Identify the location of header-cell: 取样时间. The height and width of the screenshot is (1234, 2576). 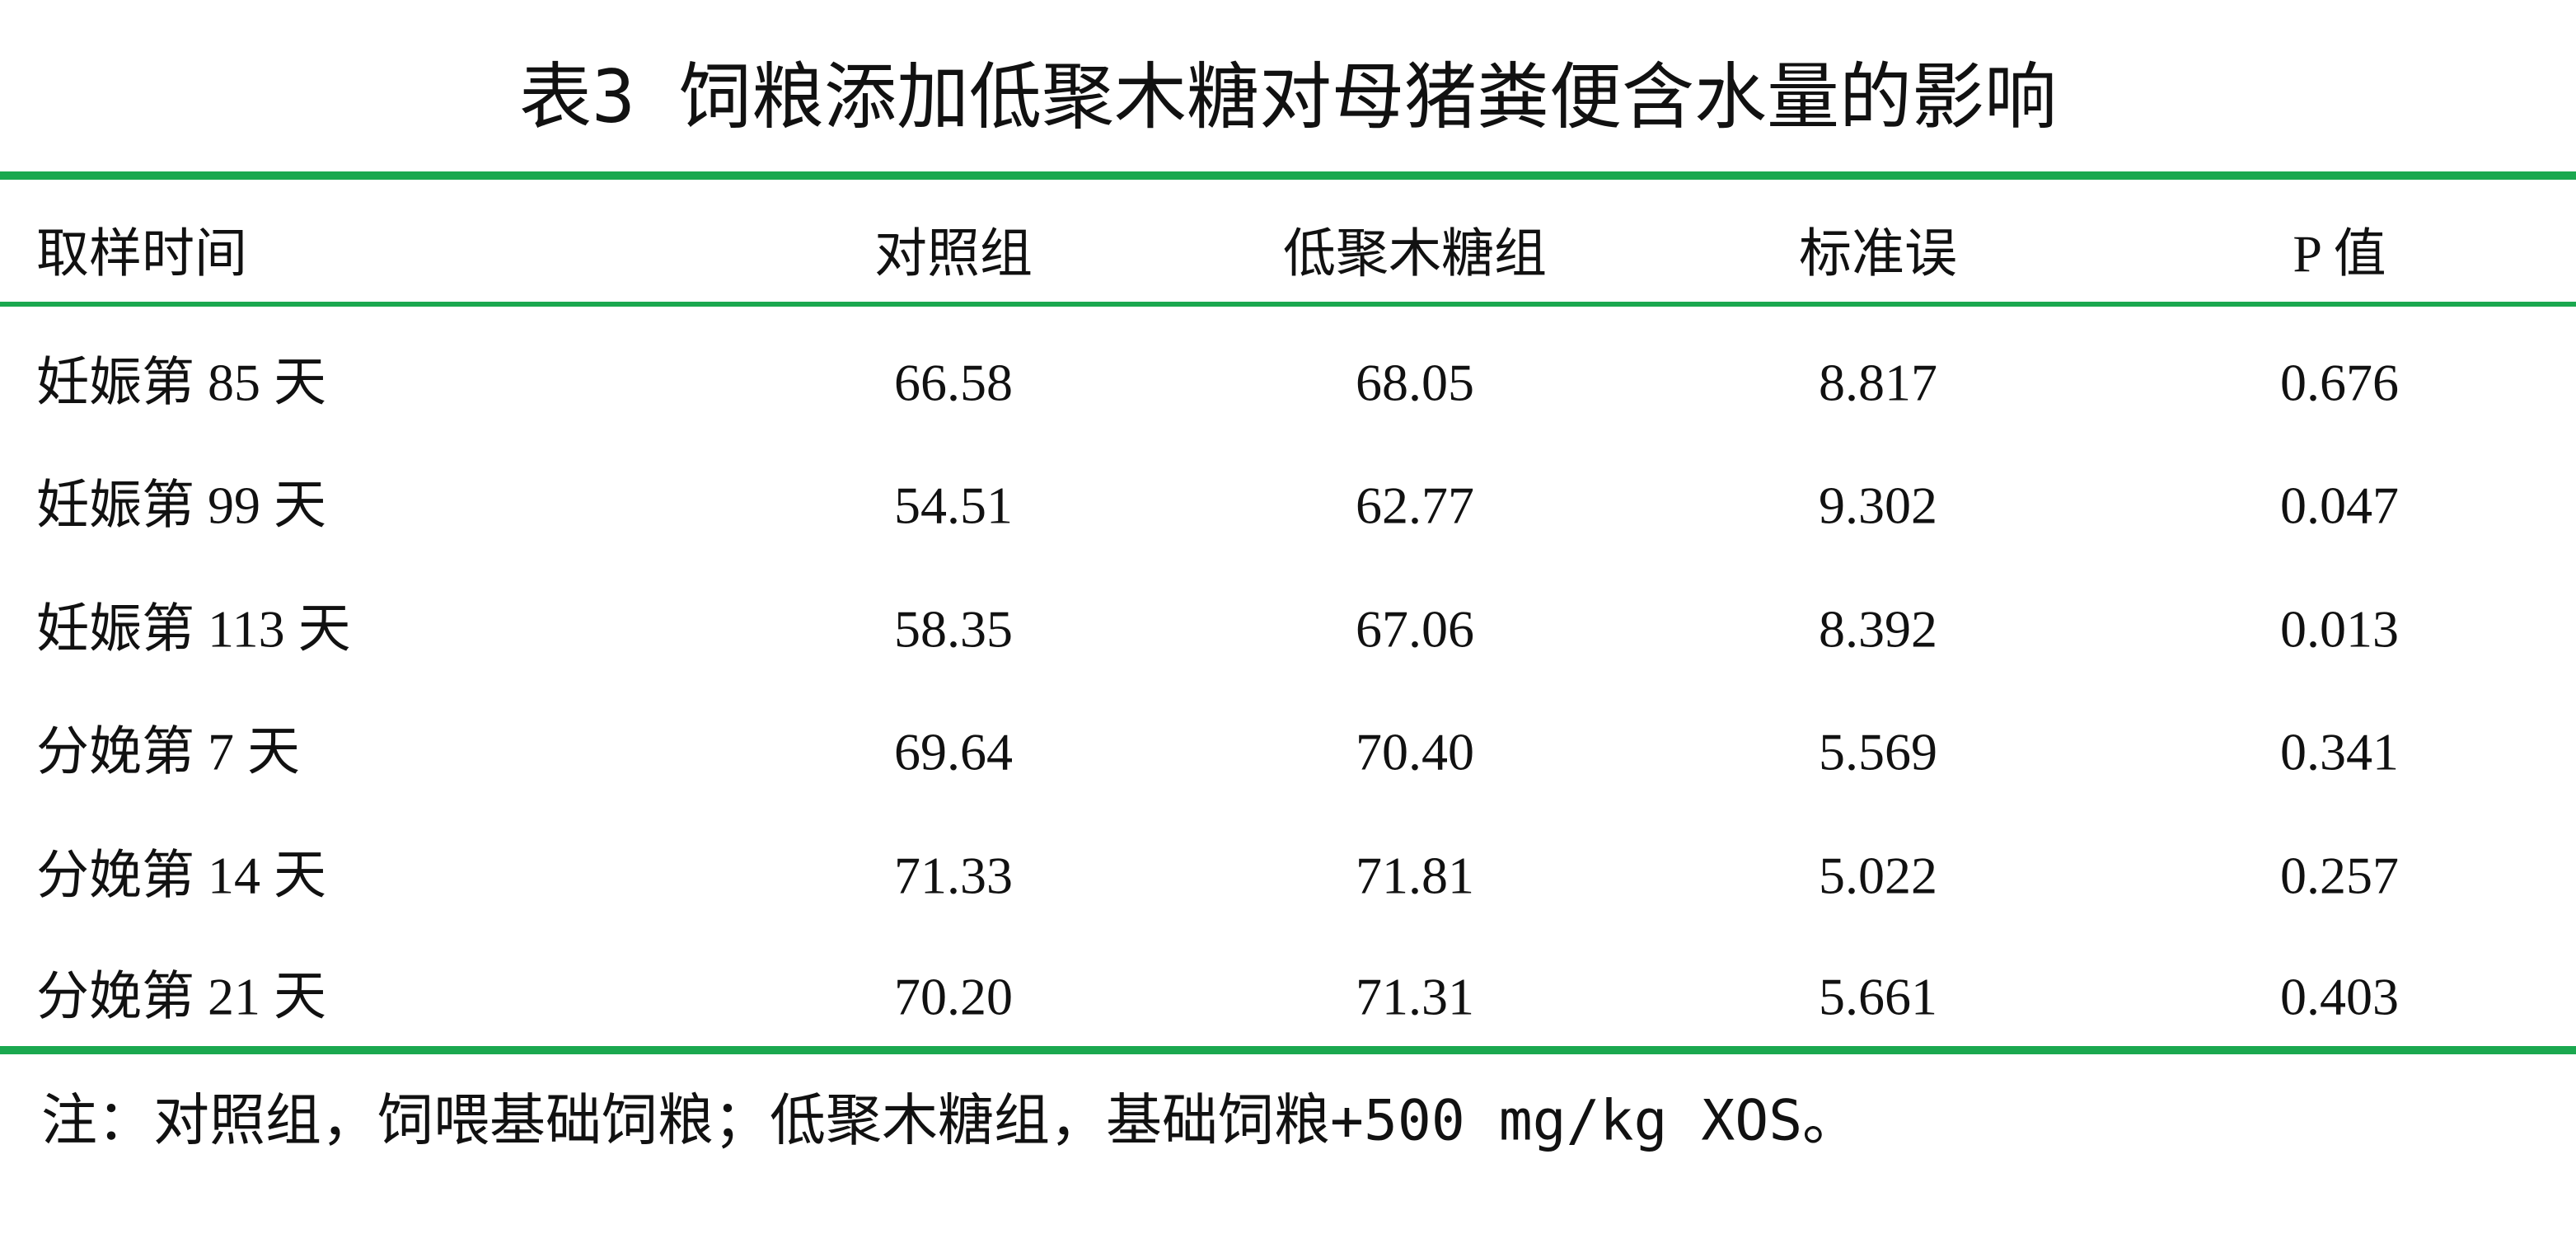
(141, 254).